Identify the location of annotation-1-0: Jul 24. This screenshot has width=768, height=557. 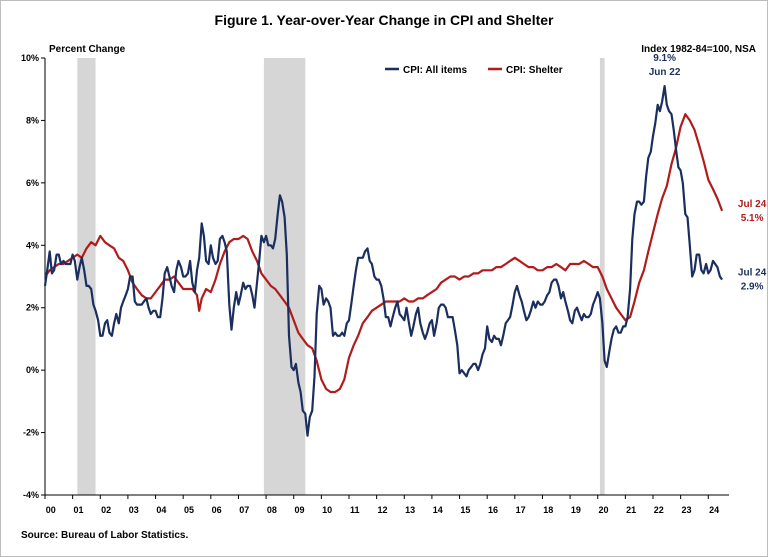
(752, 204).